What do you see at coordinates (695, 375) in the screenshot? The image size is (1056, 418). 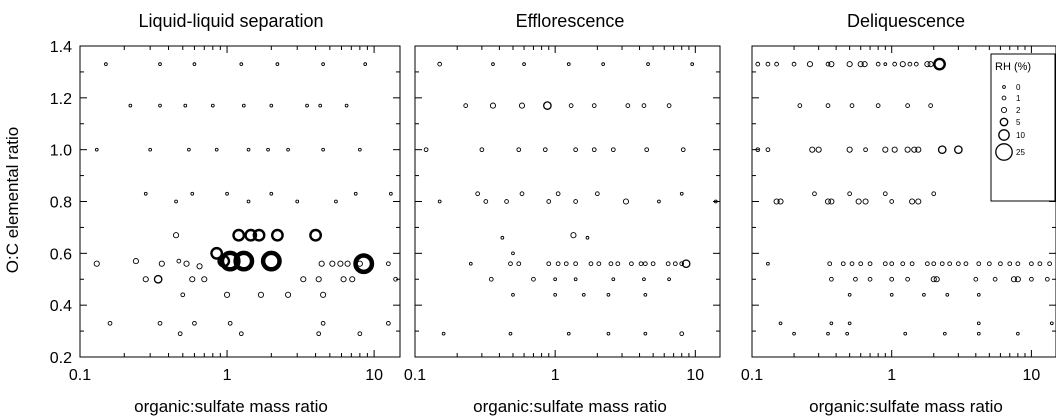 I see `x-tick-label: 10` at bounding box center [695, 375].